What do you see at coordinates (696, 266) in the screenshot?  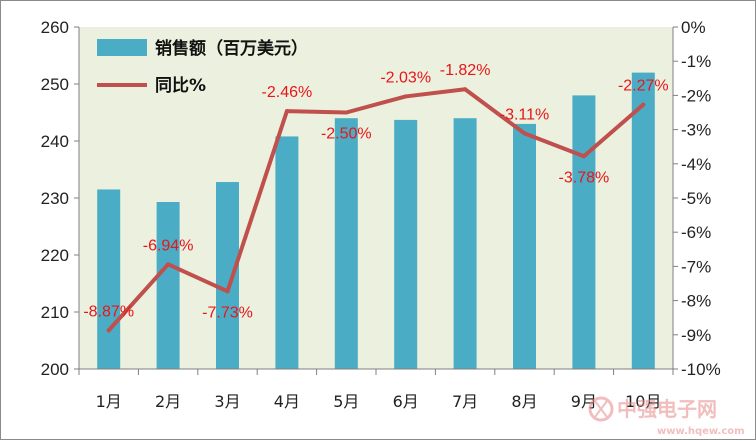 I see `right-tick-label: -7%` at bounding box center [696, 266].